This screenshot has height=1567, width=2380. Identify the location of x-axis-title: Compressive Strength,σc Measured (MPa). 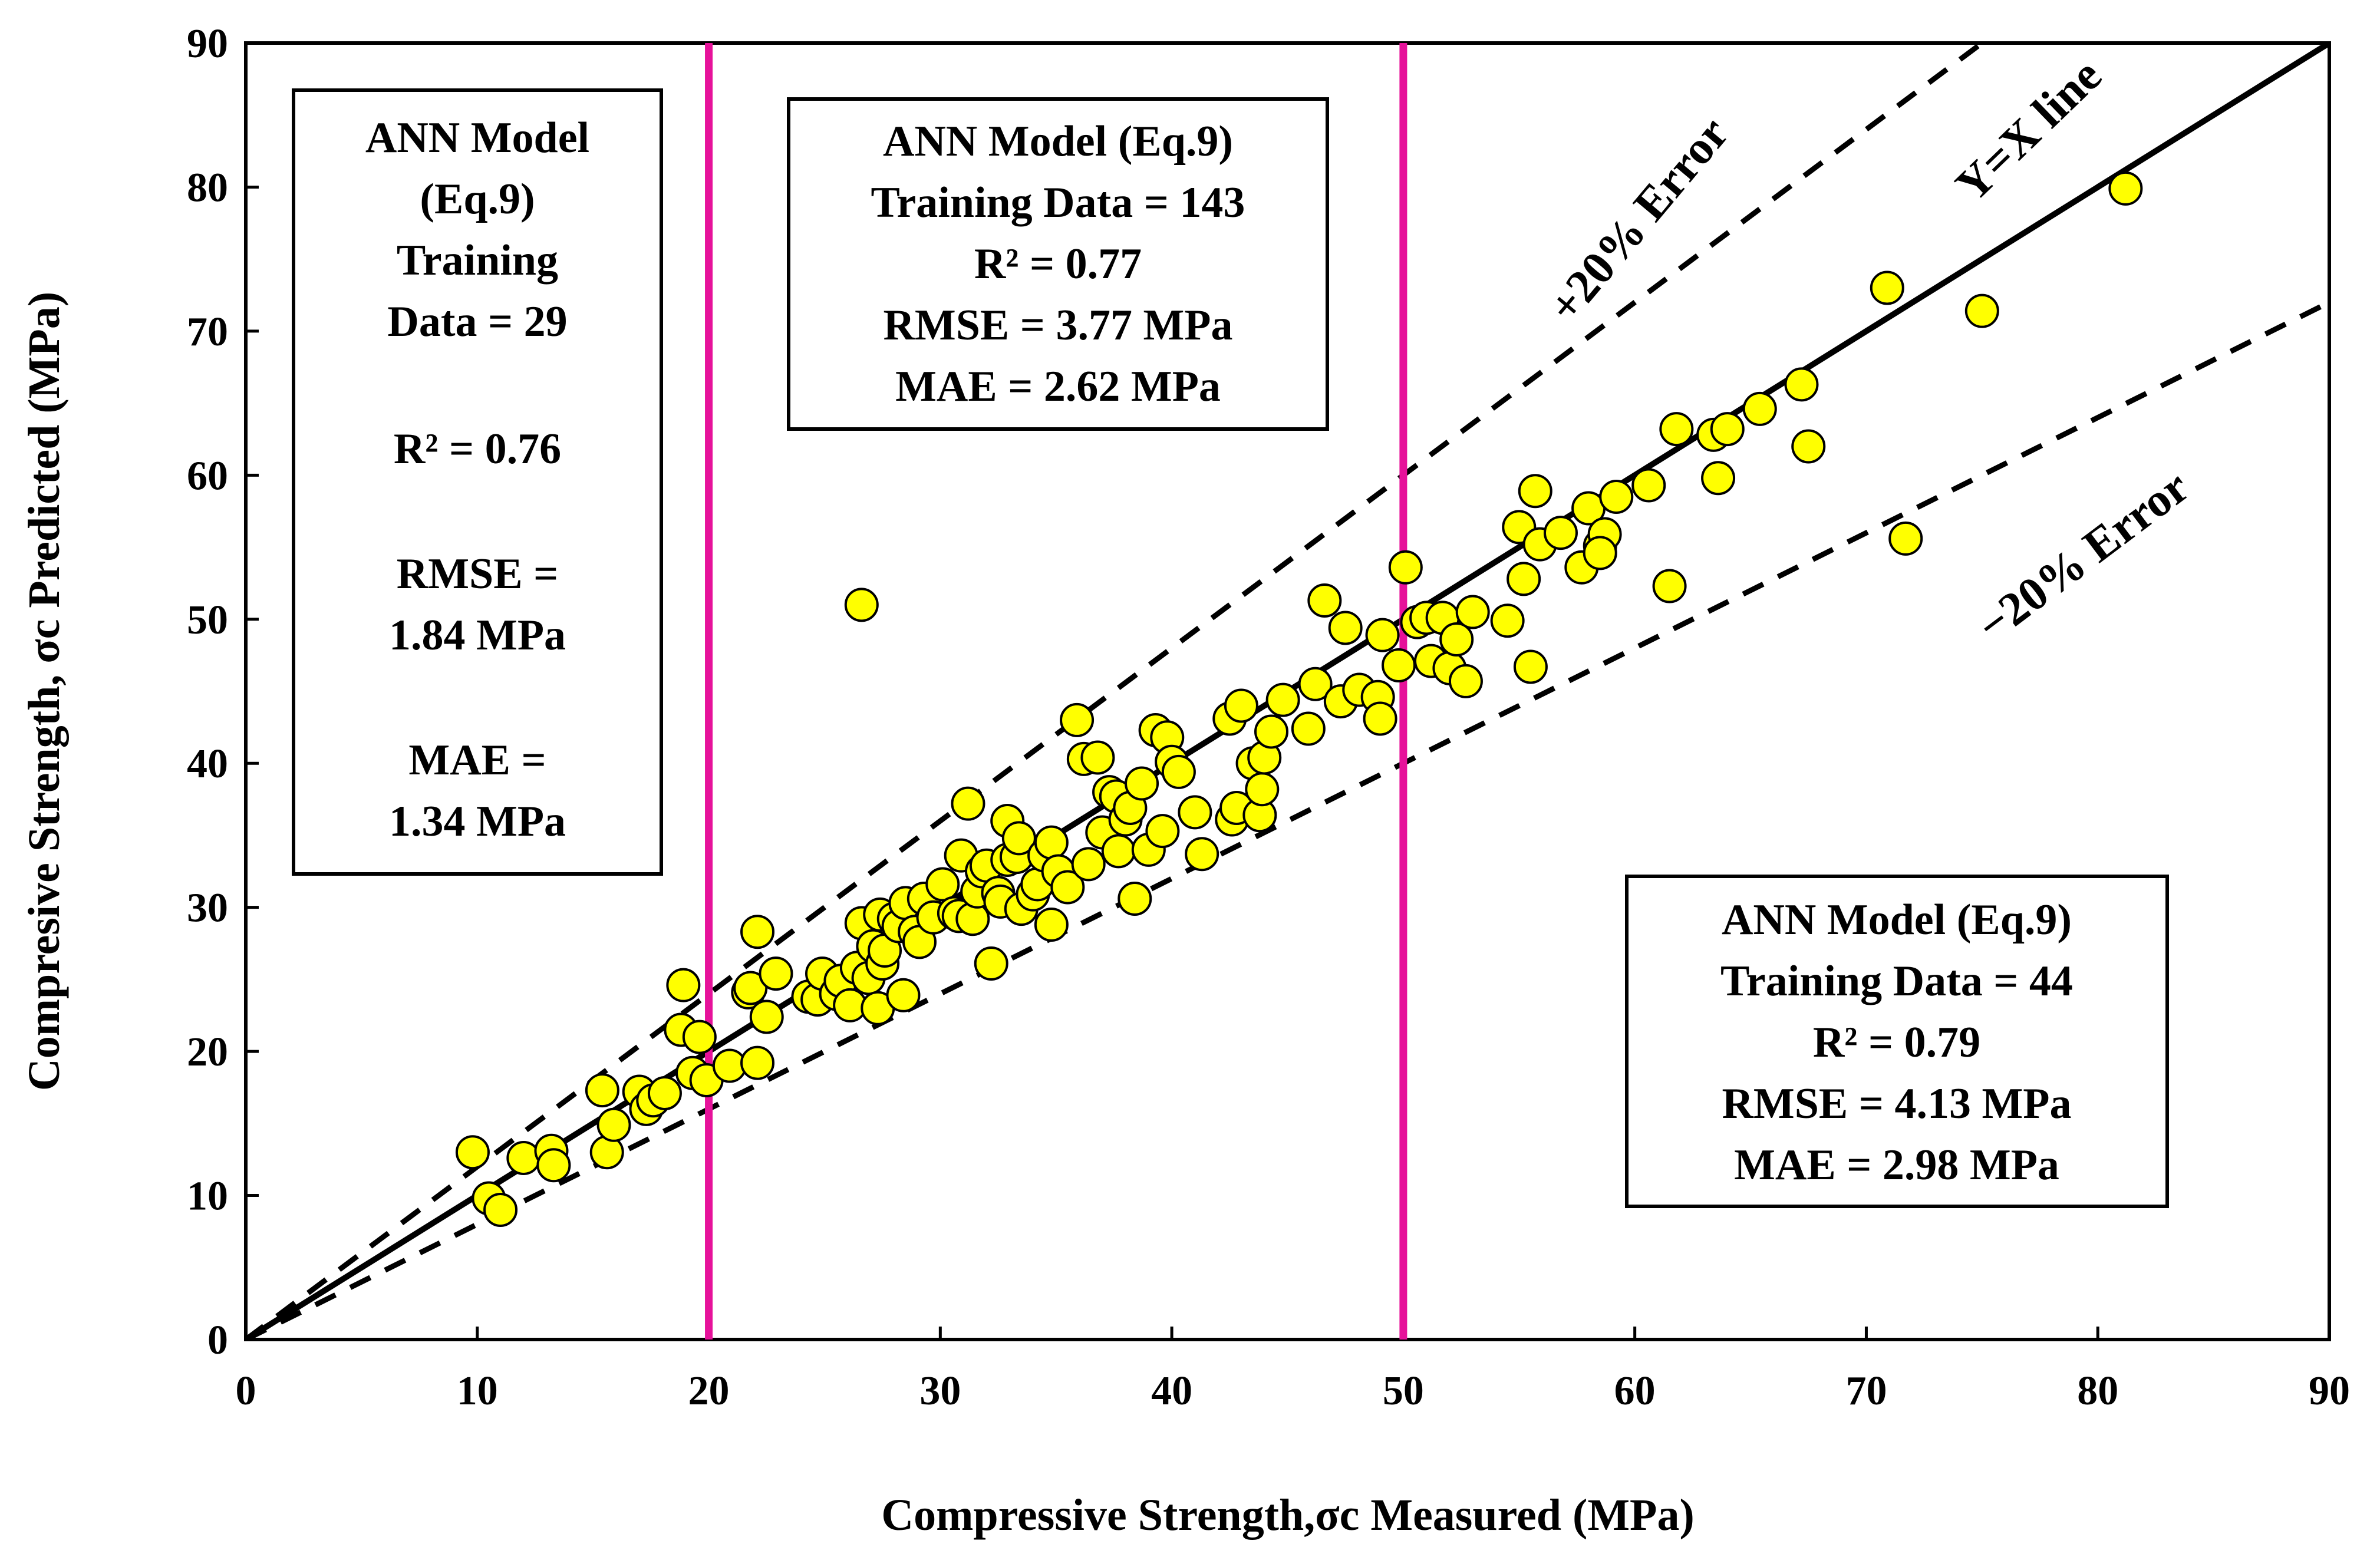
(1288, 1515).